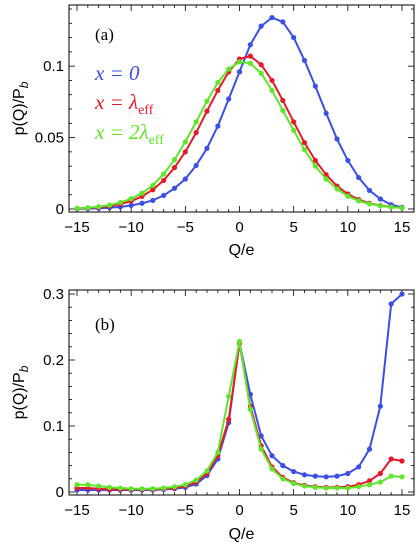  I want to click on x-tick-label: 5, so click(293, 227).